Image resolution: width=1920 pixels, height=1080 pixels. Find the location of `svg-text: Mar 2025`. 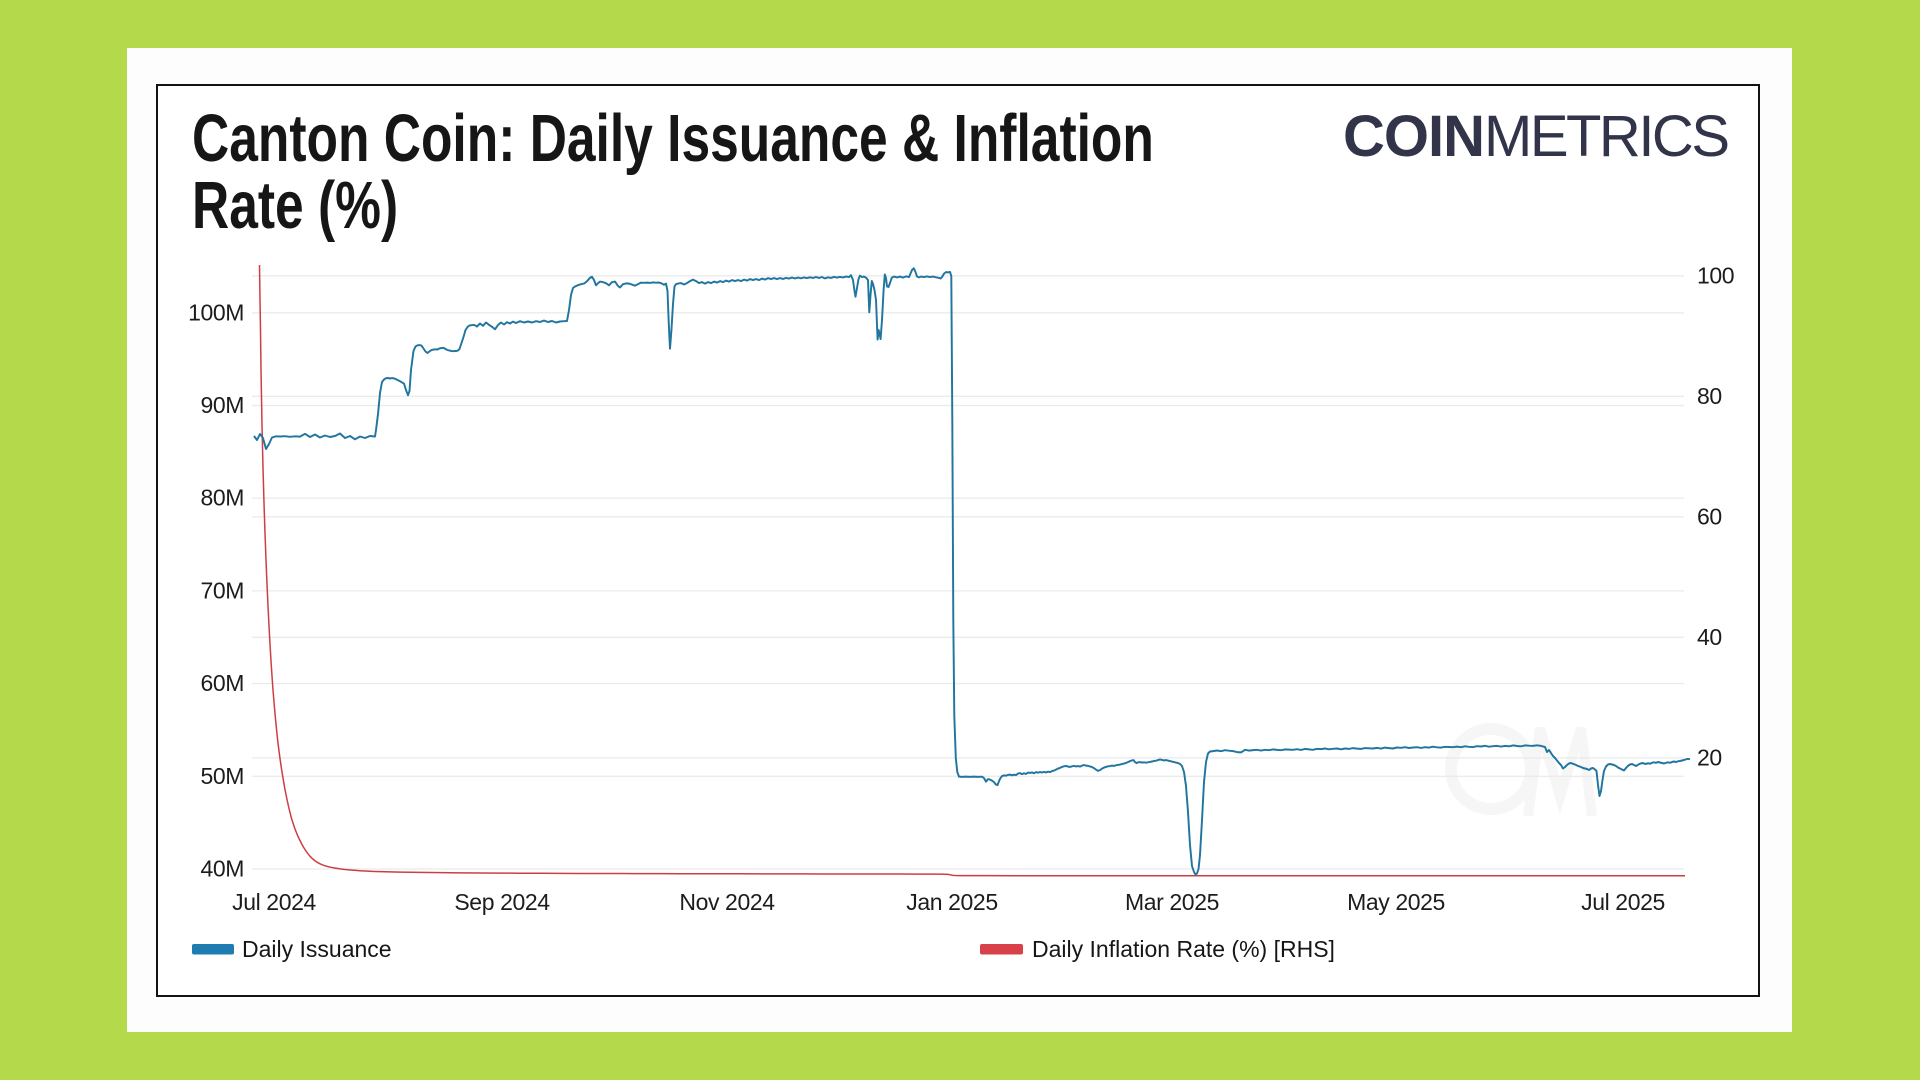

svg-text: Mar 2025 is located at coordinates (1172, 902).